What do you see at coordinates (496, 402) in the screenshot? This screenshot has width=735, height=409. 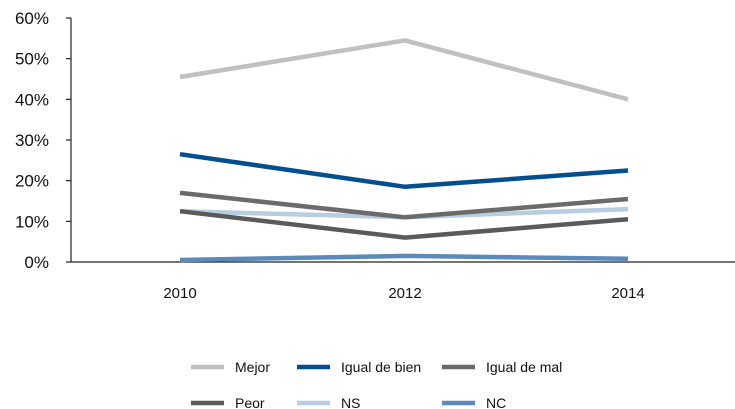 I see `legend-label-nc: NC` at bounding box center [496, 402].